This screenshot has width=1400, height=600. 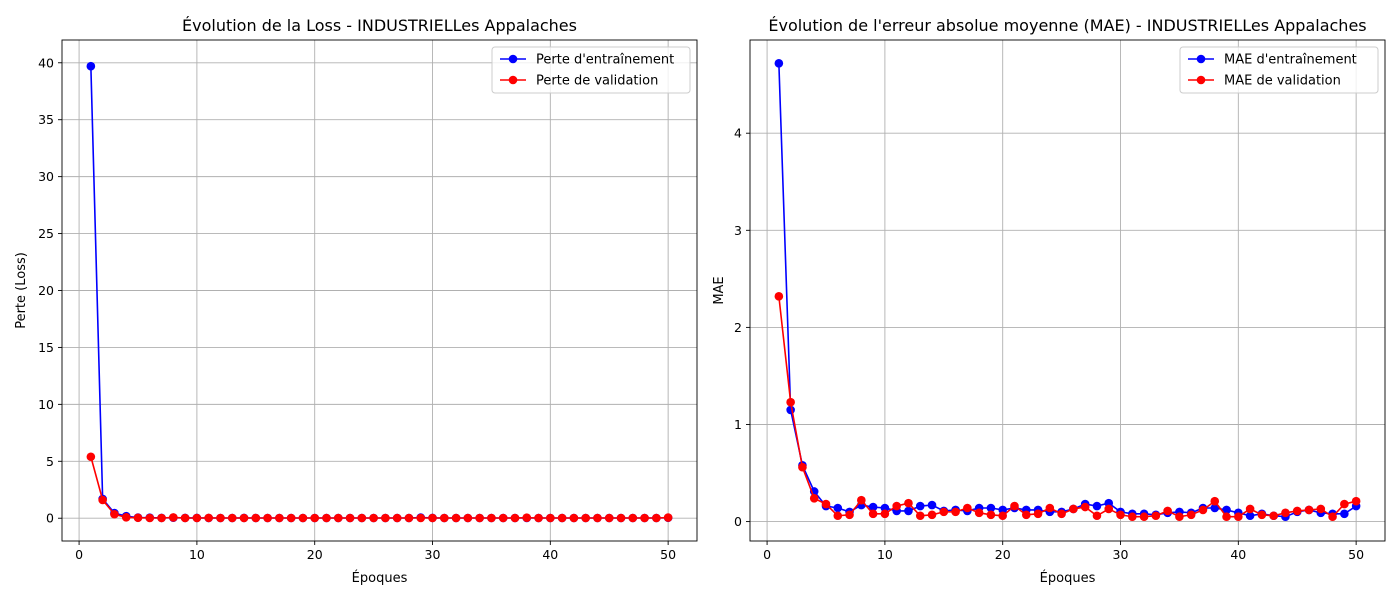 What do you see at coordinates (46, 347) in the screenshot?
I see `y-tick-label: 15` at bounding box center [46, 347].